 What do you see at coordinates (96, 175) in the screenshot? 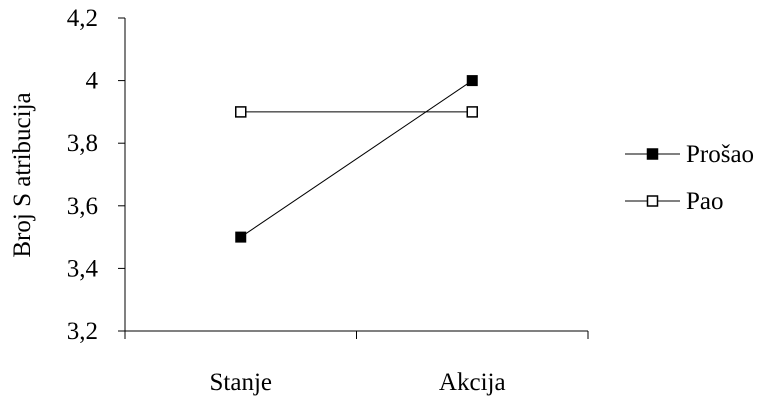
I see `y-axis: 3,2 3,4 3,6 3,8 4 4,2` at bounding box center [96, 175].